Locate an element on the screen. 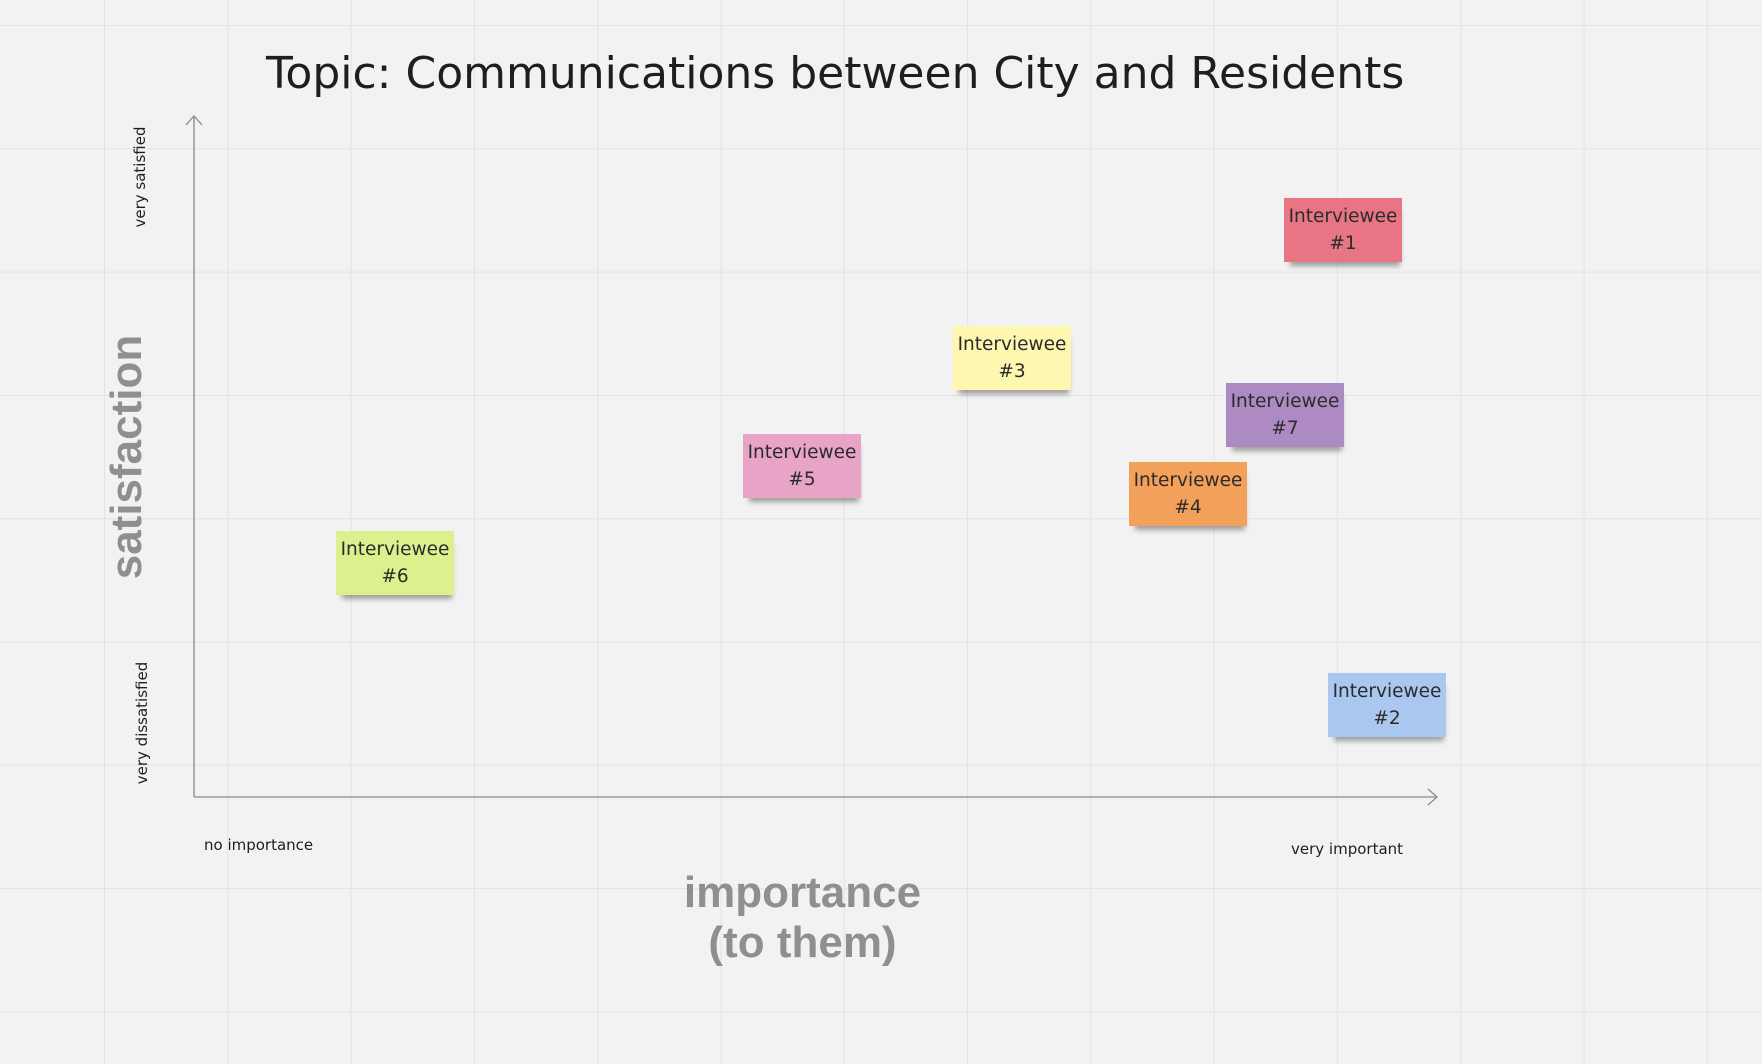 This screenshot has height=1064, width=1762. y-axis-high-label: very satisfied is located at coordinates (140, 177).